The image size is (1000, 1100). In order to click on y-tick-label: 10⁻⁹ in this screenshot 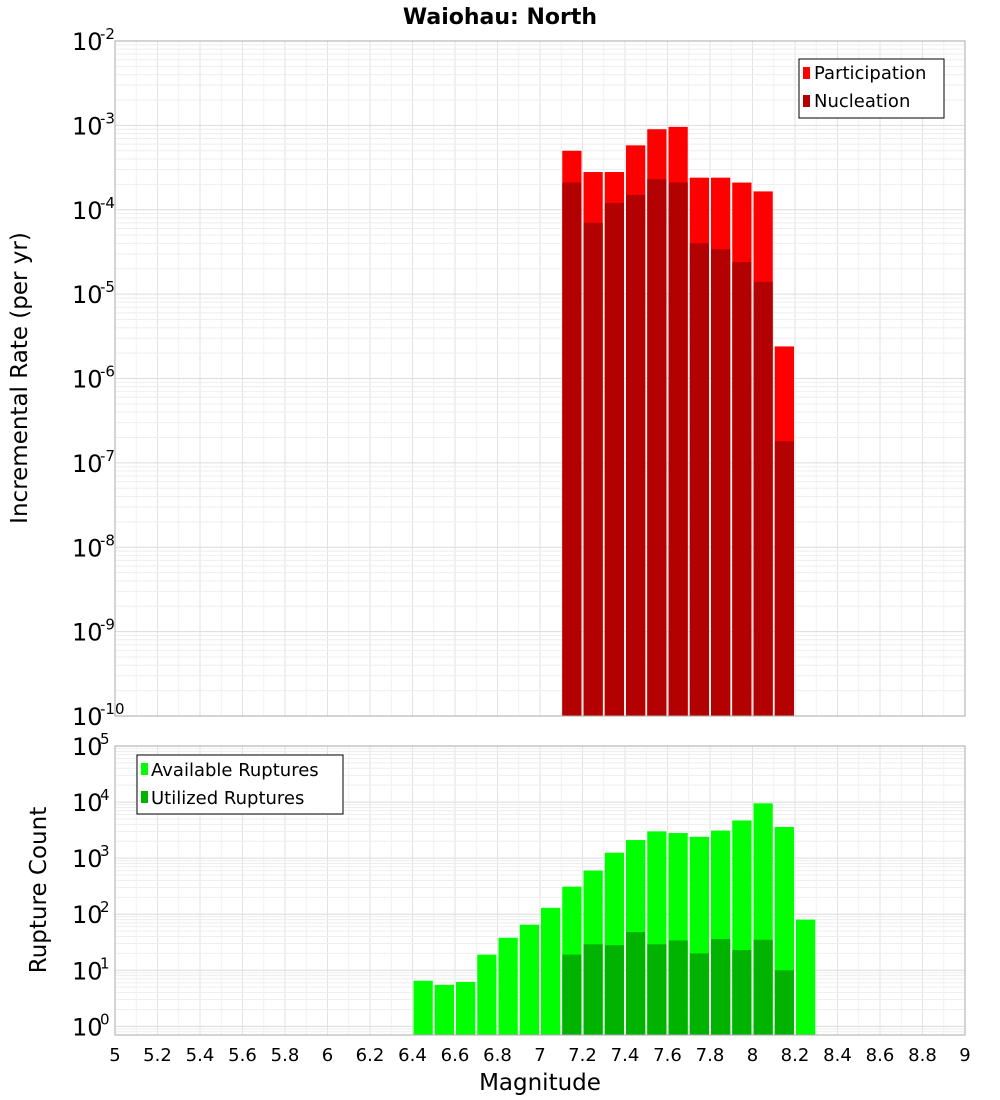, I will do `click(93, 631)`.